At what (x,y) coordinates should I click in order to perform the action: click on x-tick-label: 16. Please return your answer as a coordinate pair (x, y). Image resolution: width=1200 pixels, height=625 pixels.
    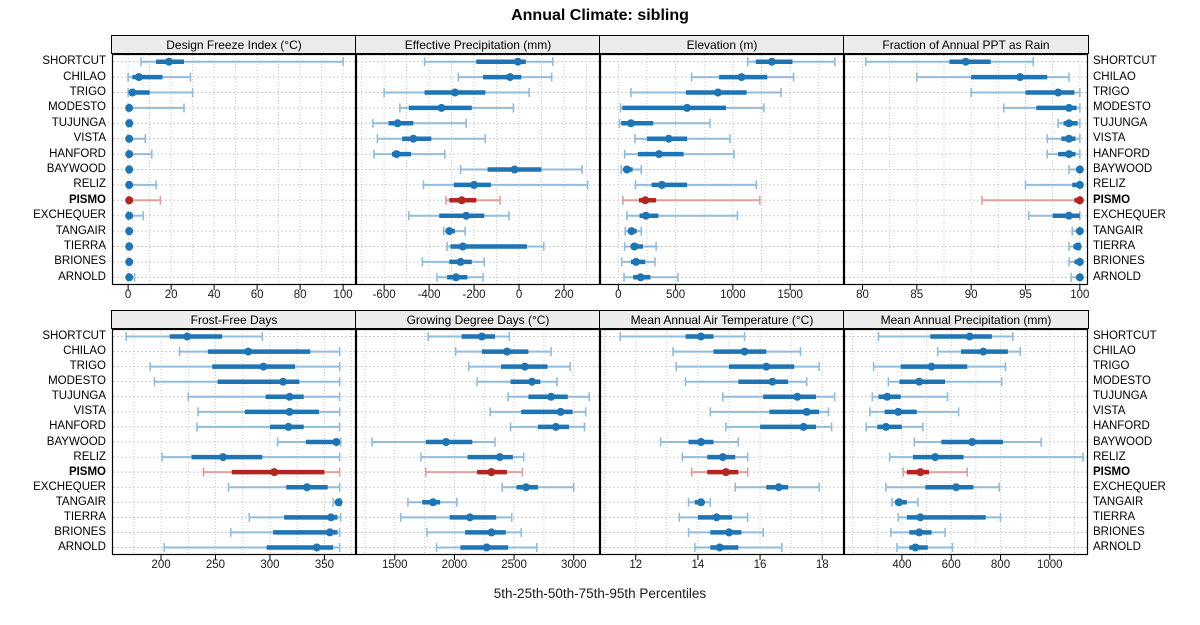
    Looking at the image, I should click on (760, 565).